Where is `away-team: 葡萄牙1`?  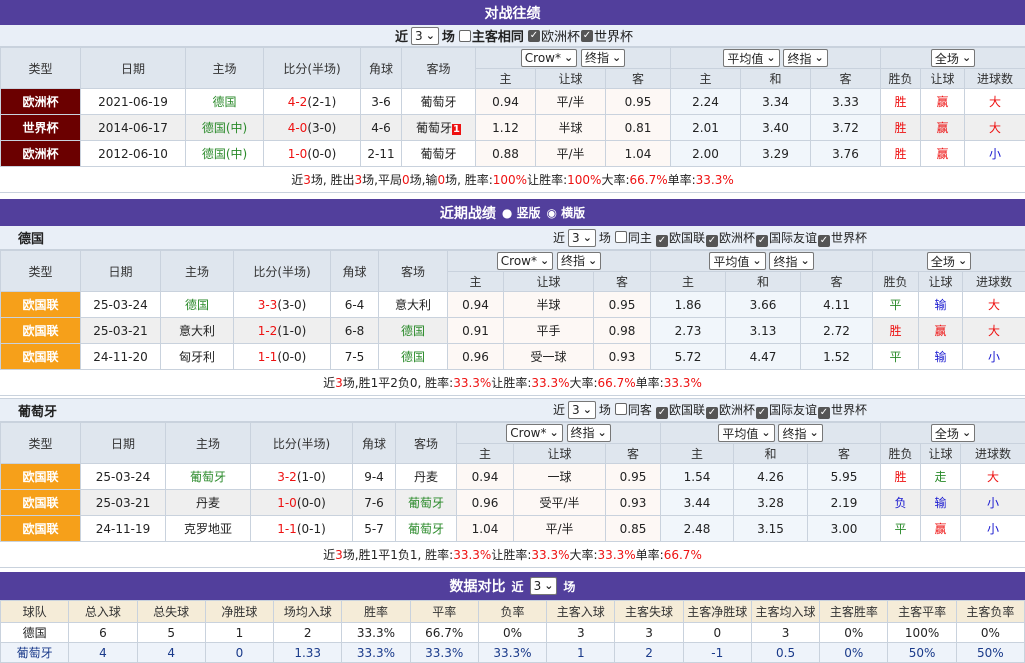
away-team: 葡萄牙1 is located at coordinates (439, 128).